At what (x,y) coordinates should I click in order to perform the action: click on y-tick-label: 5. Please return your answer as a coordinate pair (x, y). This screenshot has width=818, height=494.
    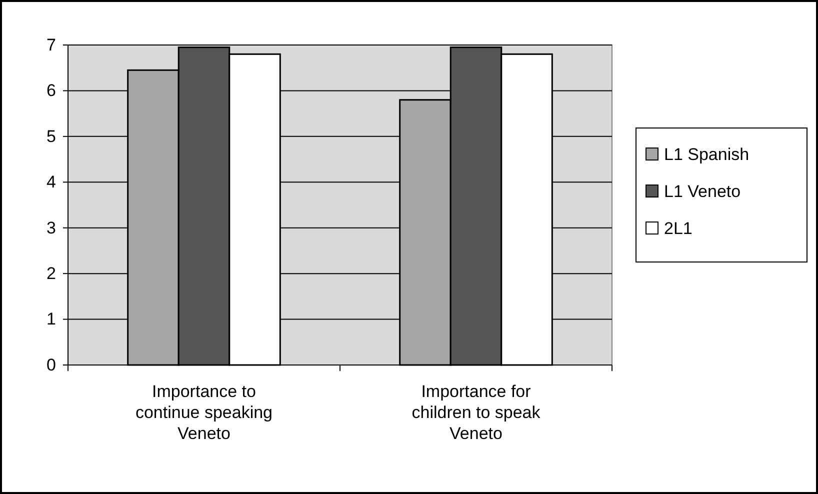
    Looking at the image, I should click on (51, 136).